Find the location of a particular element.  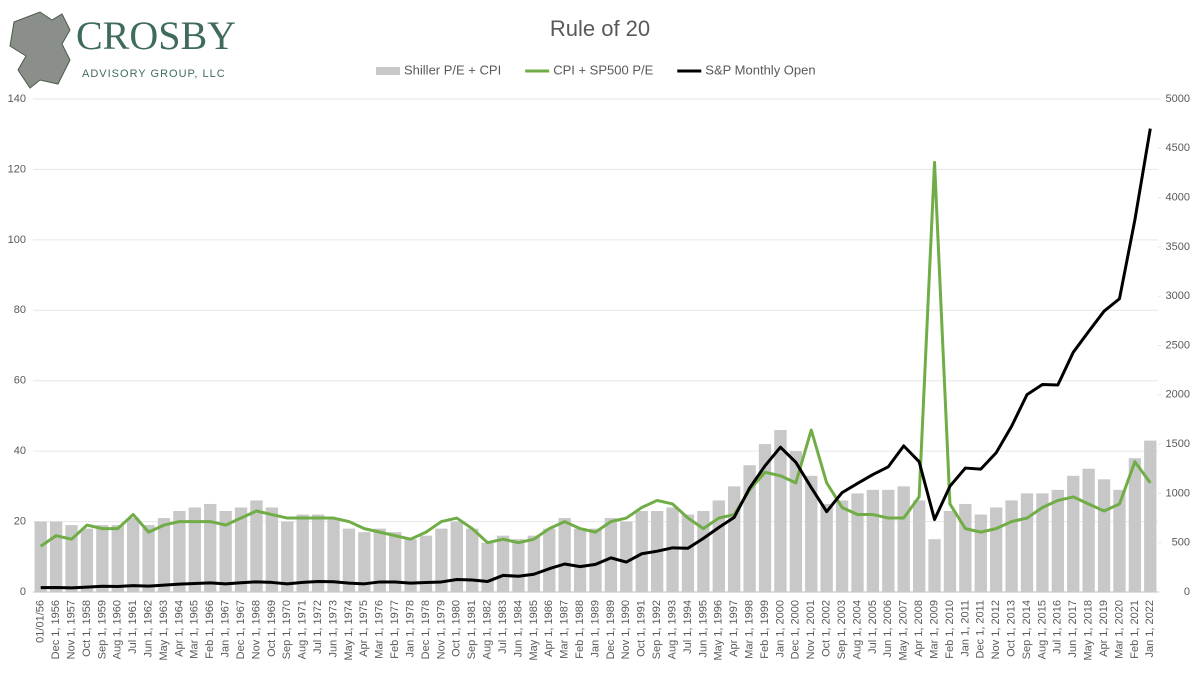

x-tick-label: Jan 1, 1967 is located at coordinates (226, 629).